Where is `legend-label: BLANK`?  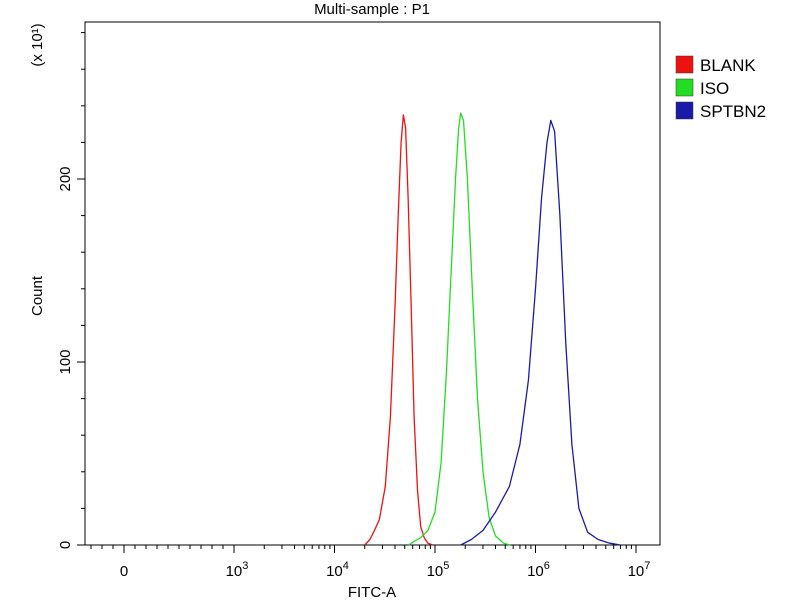
legend-label: BLANK is located at coordinates (728, 65).